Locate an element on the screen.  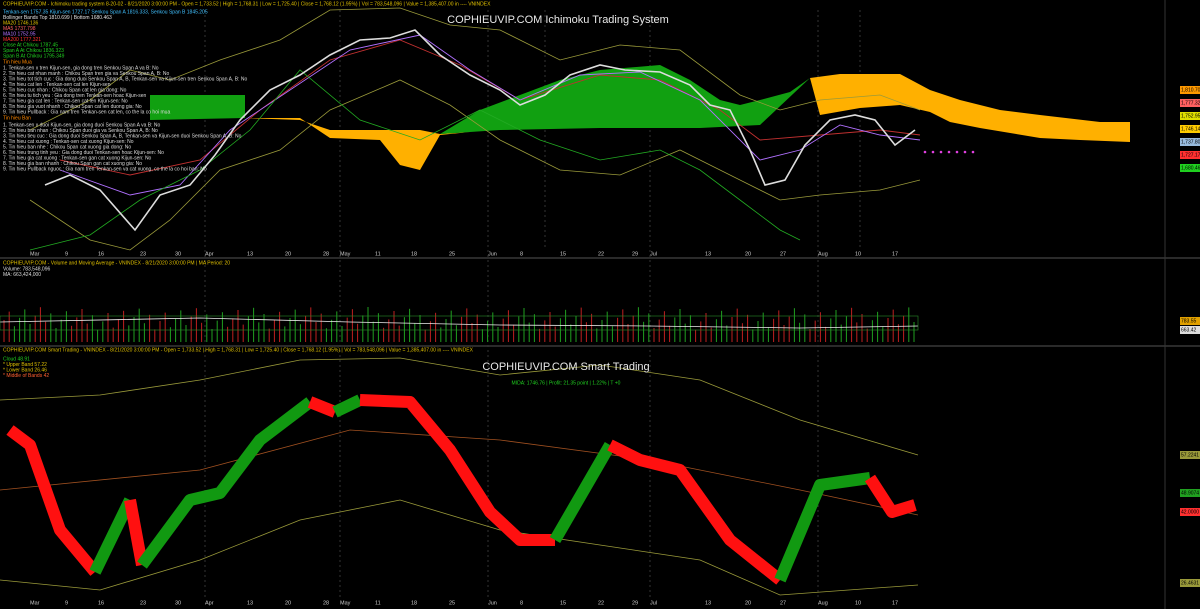
price-label: 48.9074 is located at coordinates (1190, 493).